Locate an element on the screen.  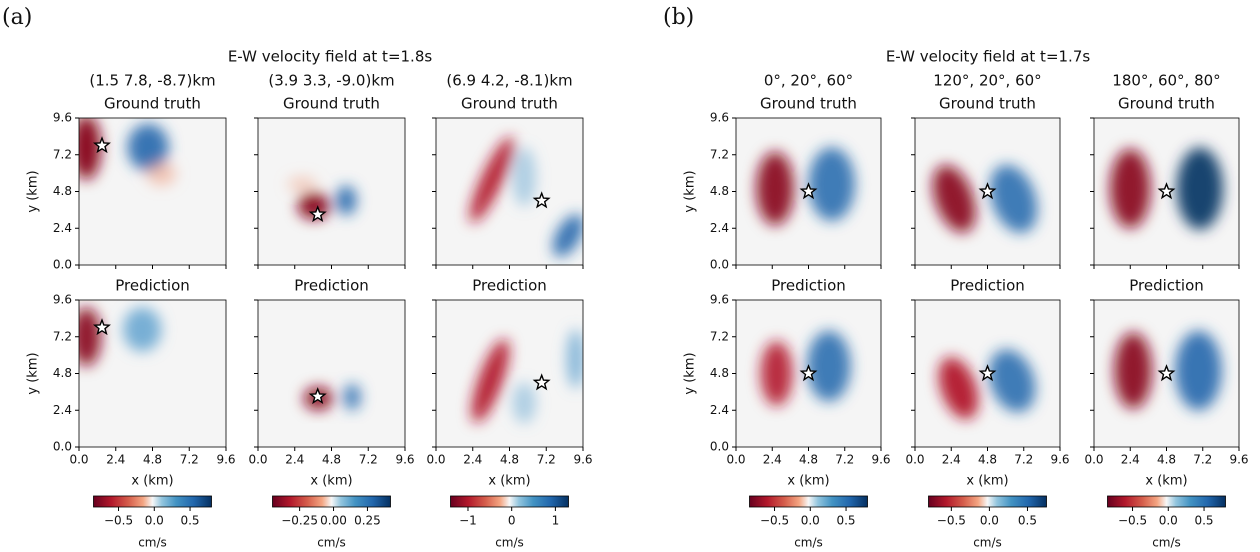
column-header: (1.5 7.8, -8.7)km is located at coordinates (152, 81).